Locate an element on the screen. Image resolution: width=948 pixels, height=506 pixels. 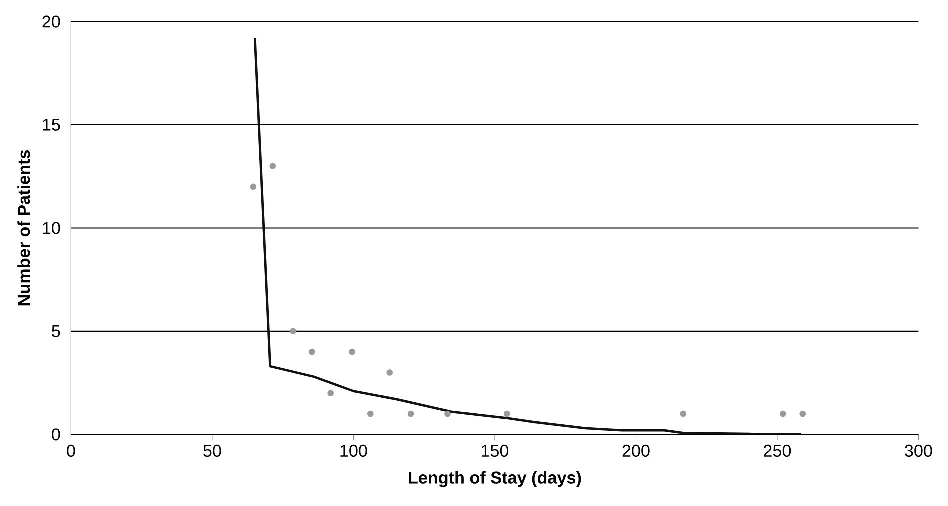
x-tick-label: 200 is located at coordinates (636, 451).